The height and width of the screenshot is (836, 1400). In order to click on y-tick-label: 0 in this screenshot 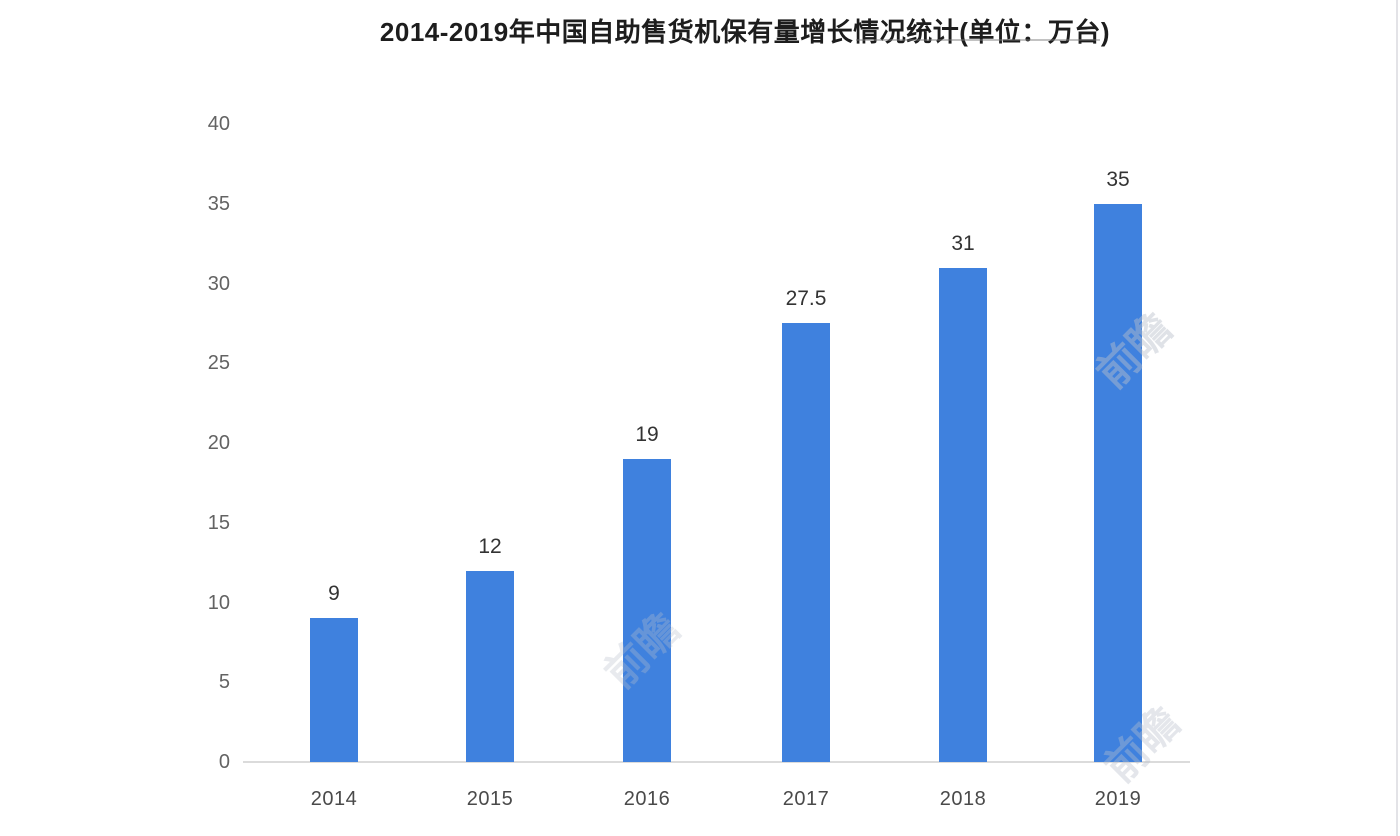, I will do `click(224, 762)`.